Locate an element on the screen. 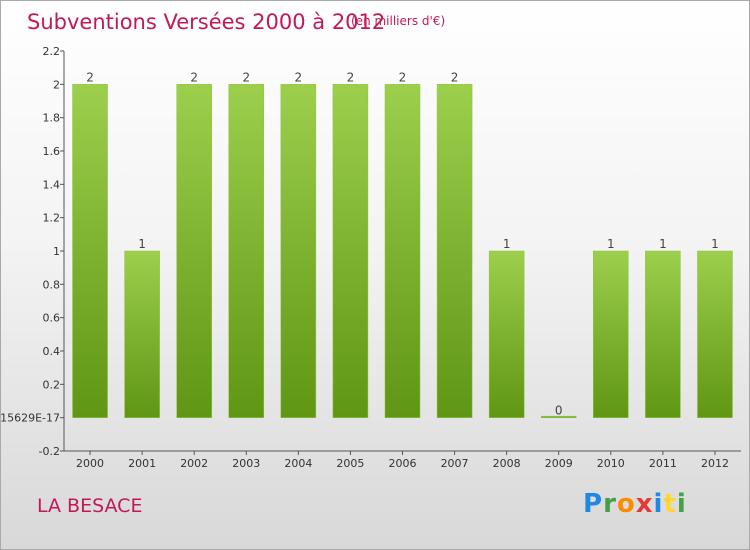 The height and width of the screenshot is (550, 750). bar-2000 is located at coordinates (90, 251).